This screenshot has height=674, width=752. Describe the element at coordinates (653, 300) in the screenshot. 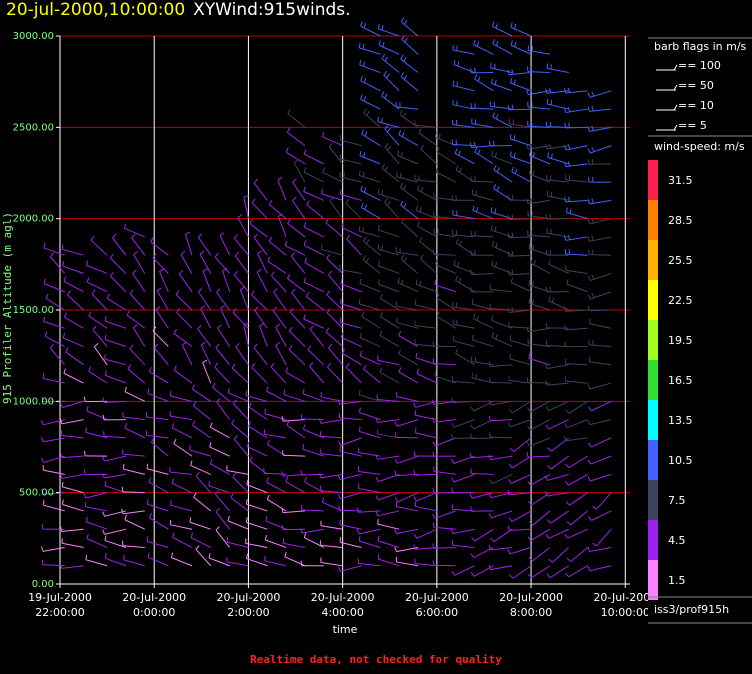

I see `speed-color-swatch` at that location.